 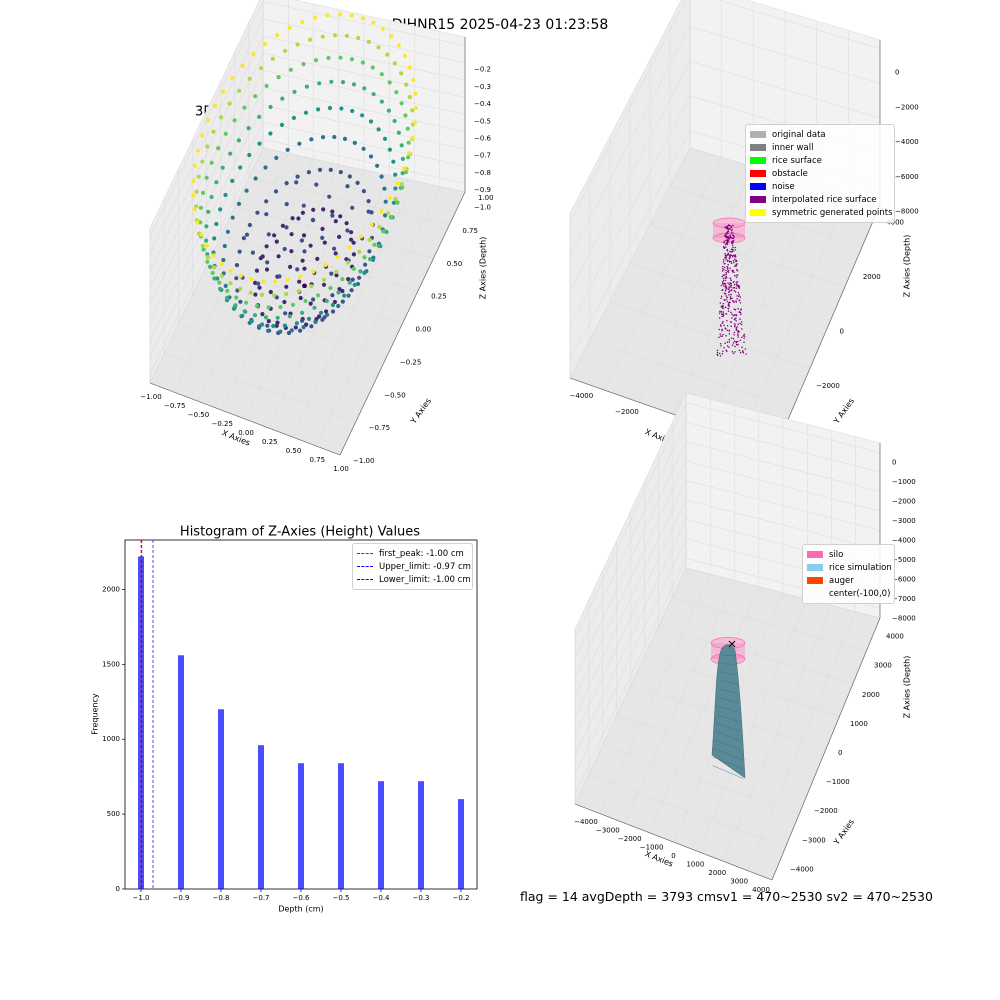 I want to click on histogram-x-tick-label: −0.4, so click(x=382, y=898).